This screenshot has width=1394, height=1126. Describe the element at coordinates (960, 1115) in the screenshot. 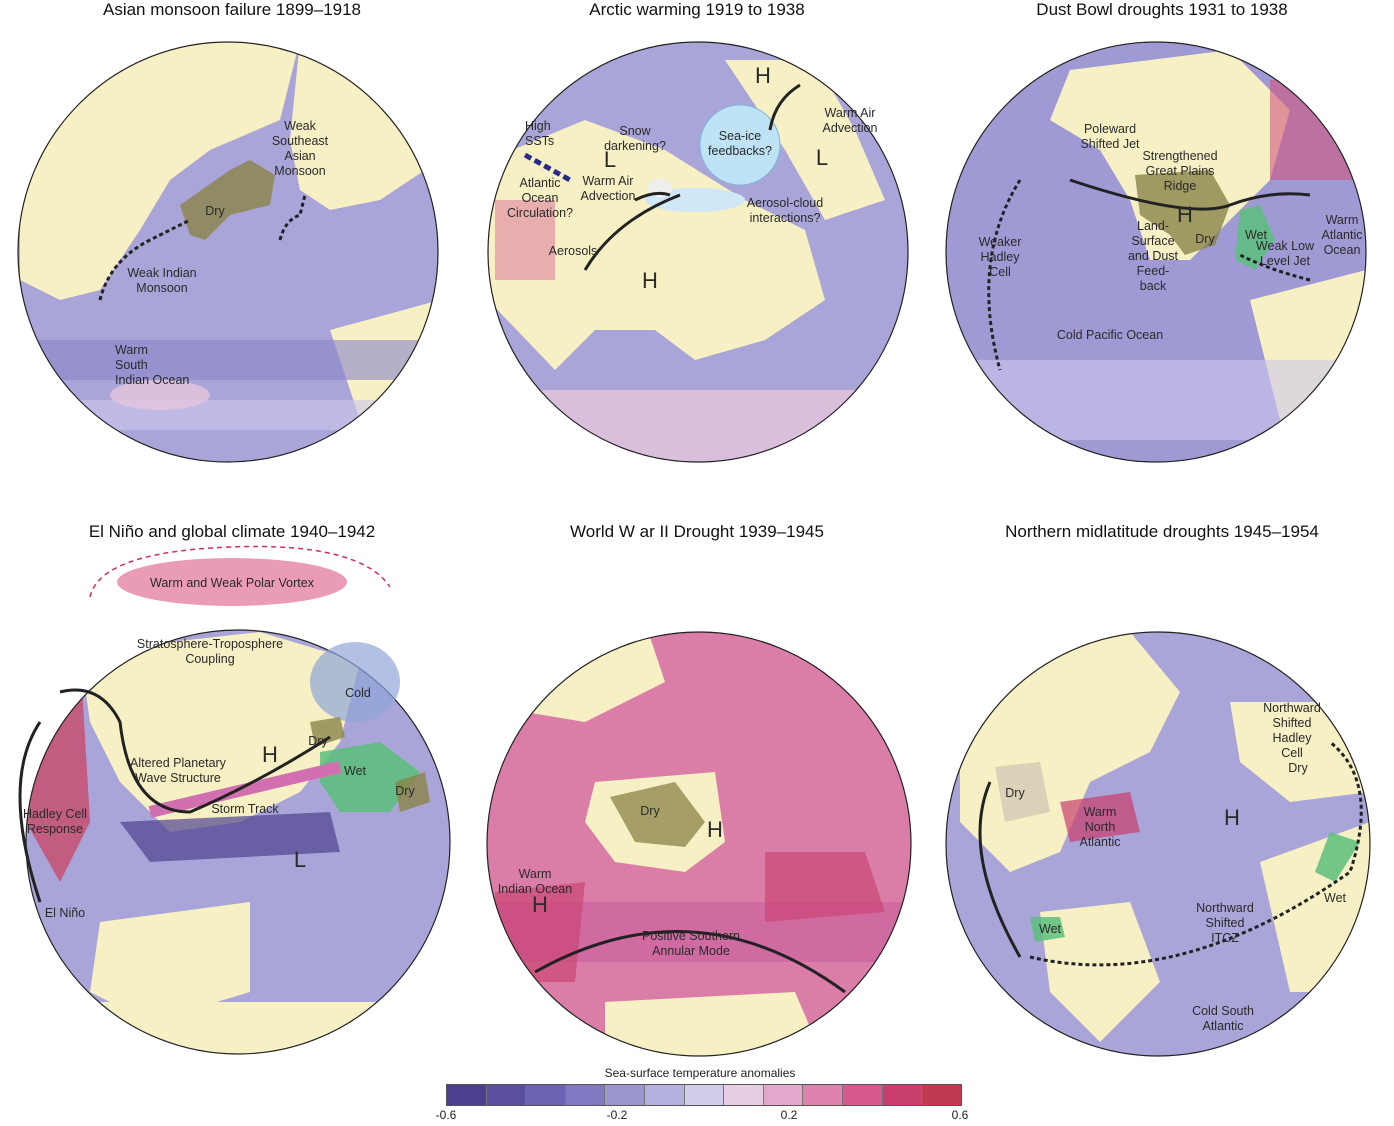

I see `legend-tick: 0.6` at that location.